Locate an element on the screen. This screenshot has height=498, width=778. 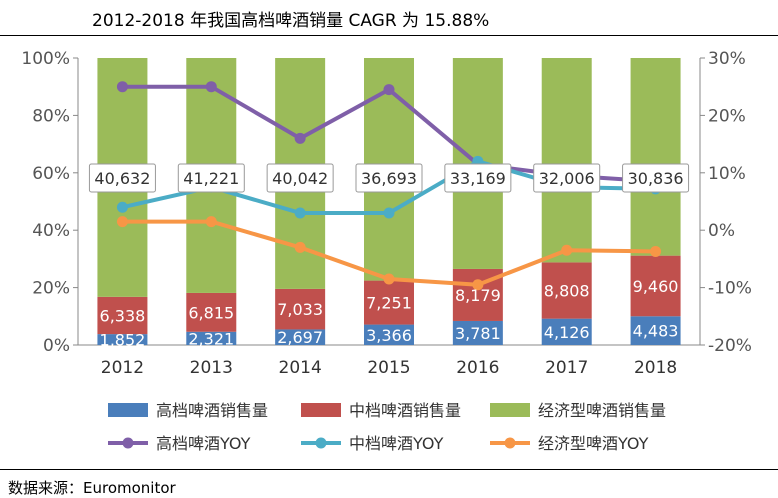
source-divider is located at coordinates (389, 469).